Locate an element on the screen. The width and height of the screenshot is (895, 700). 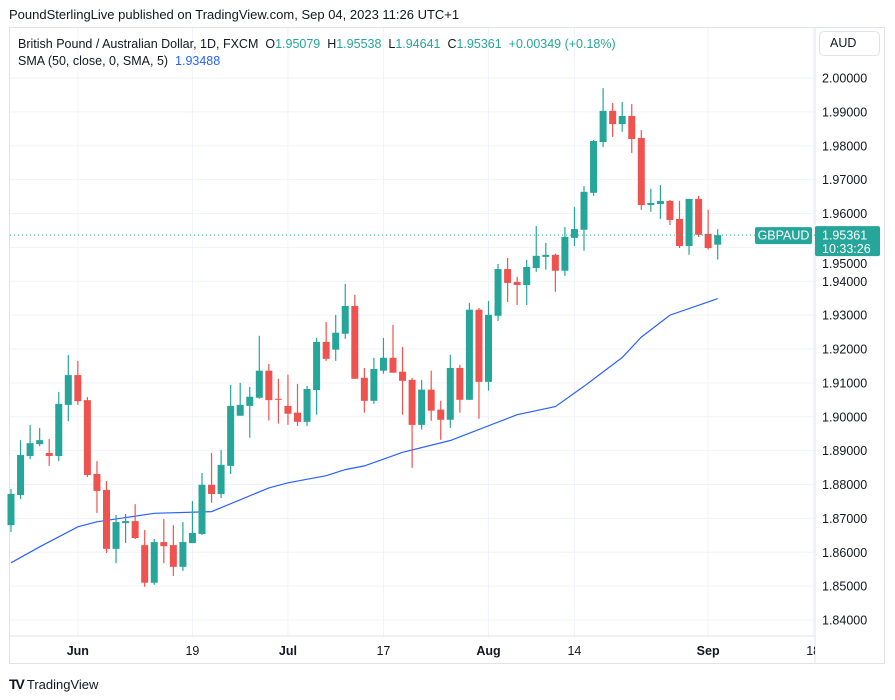
symbol-tag is located at coordinates (783, 236).